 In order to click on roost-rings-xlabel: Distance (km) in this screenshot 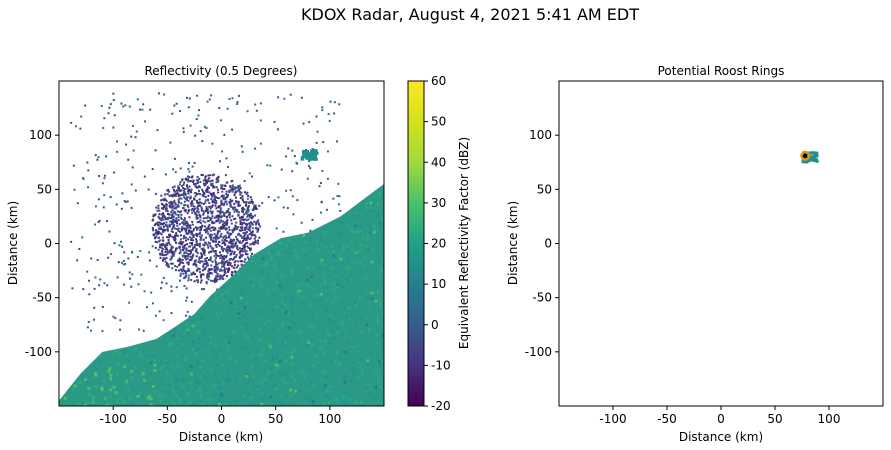, I will do `click(721, 437)`.